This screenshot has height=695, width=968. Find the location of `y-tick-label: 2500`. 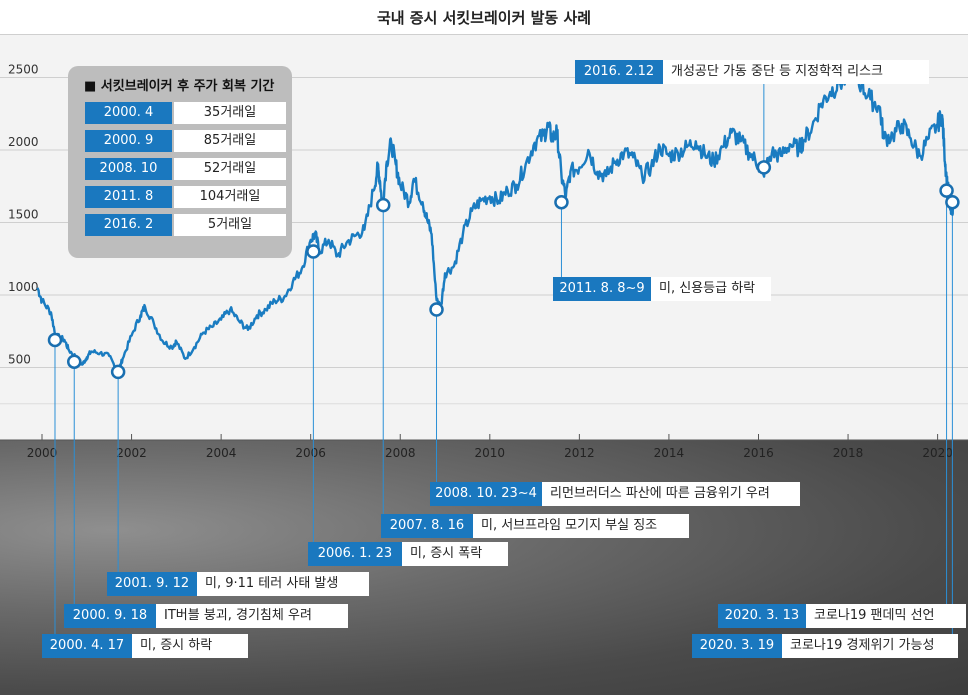

y-tick-label: 2500 is located at coordinates (23, 70).